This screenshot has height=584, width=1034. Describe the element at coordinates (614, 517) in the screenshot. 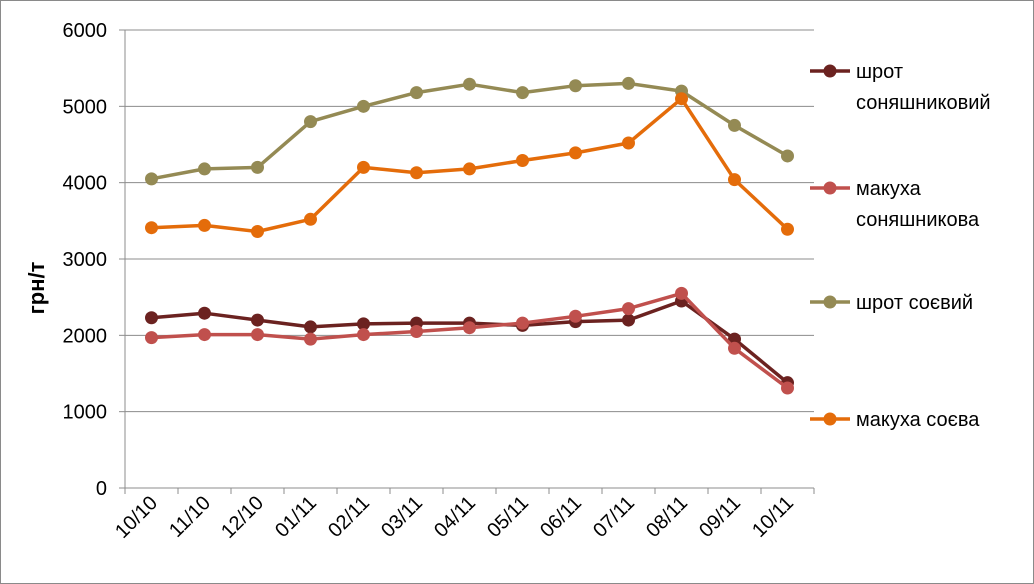

I see `x-tick-label: 07/11` at that location.